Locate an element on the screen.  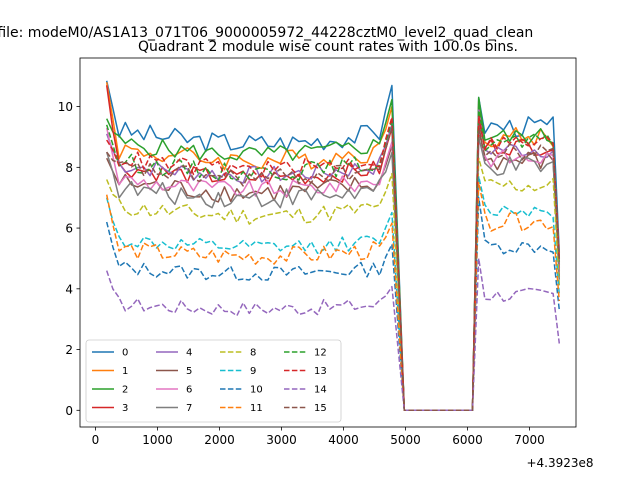
y-tick-label: 8 is located at coordinates (69, 168).